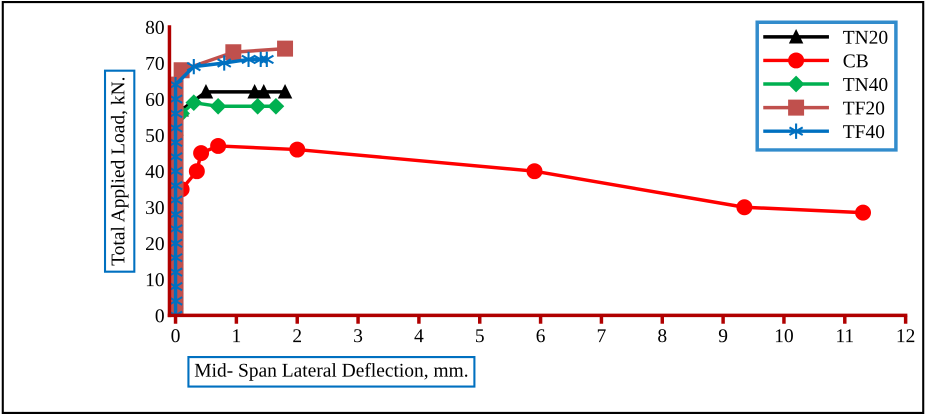 The image size is (926, 415). What do you see at coordinates (155, 171) in the screenshot?
I see `y-tick-label: 40` at bounding box center [155, 171].